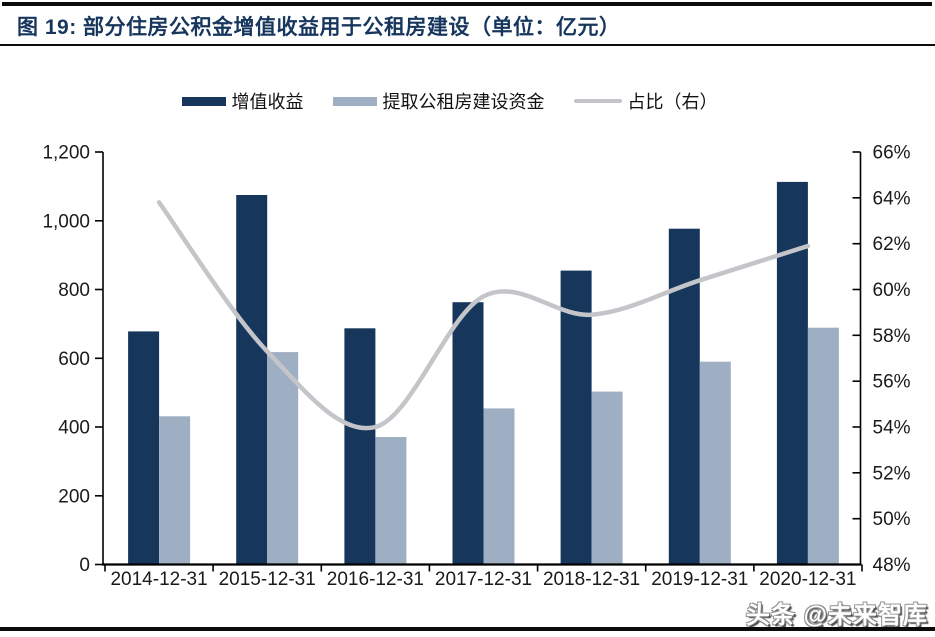  What do you see at coordinates (74, 428) in the screenshot?
I see `left-axis-tick-label: 400` at bounding box center [74, 428].